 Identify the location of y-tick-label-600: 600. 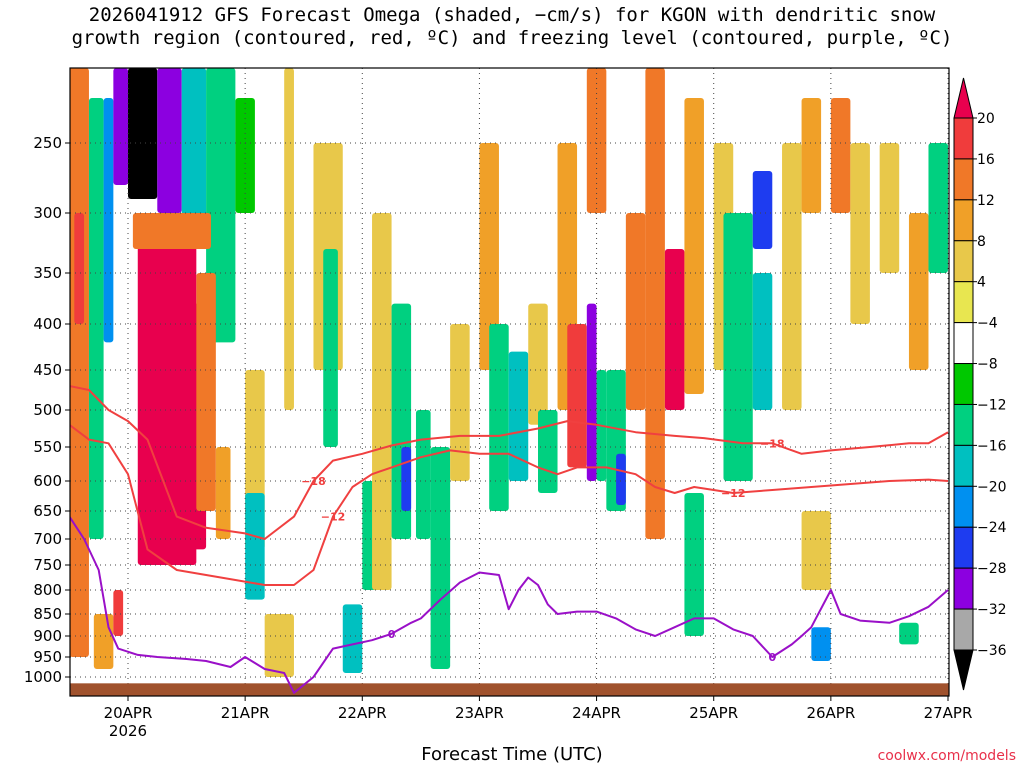
(47, 481).